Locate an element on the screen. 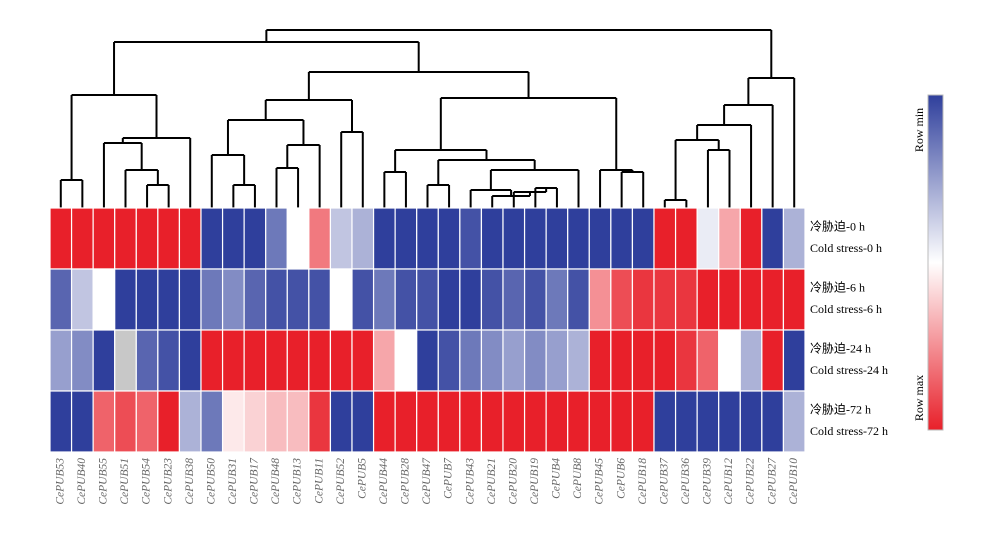 This screenshot has width=1000, height=534. column-label: CePUB23 is located at coordinates (168, 481).